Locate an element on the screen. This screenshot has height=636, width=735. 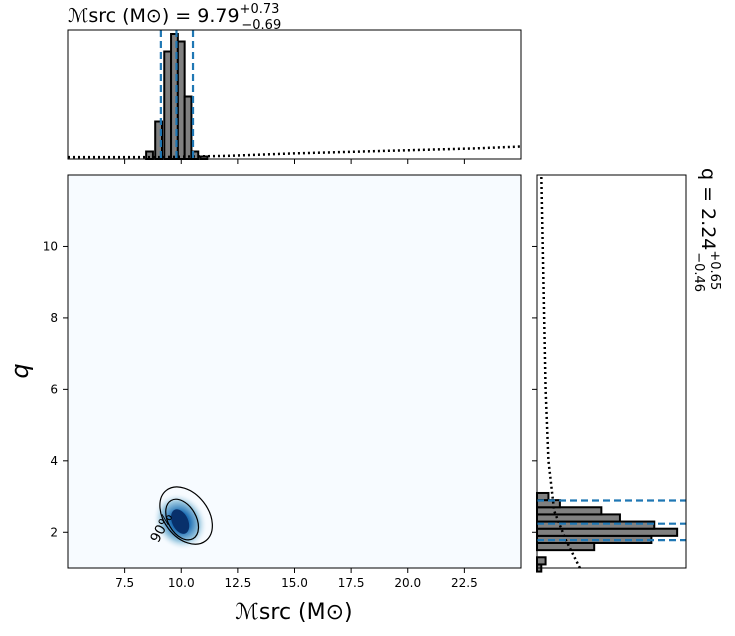
marginal-x-frame is located at coordinates (294, 94).